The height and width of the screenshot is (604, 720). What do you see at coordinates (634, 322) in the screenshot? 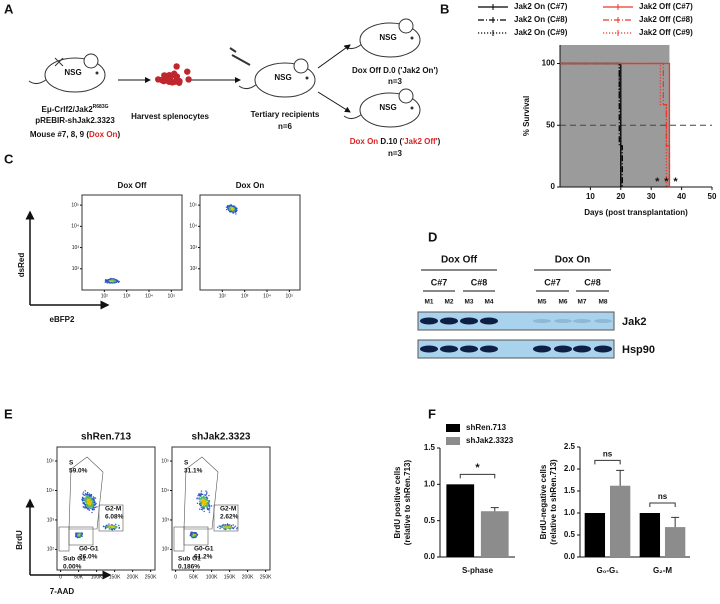
I see `protein-label: Jak2` at bounding box center [634, 322].